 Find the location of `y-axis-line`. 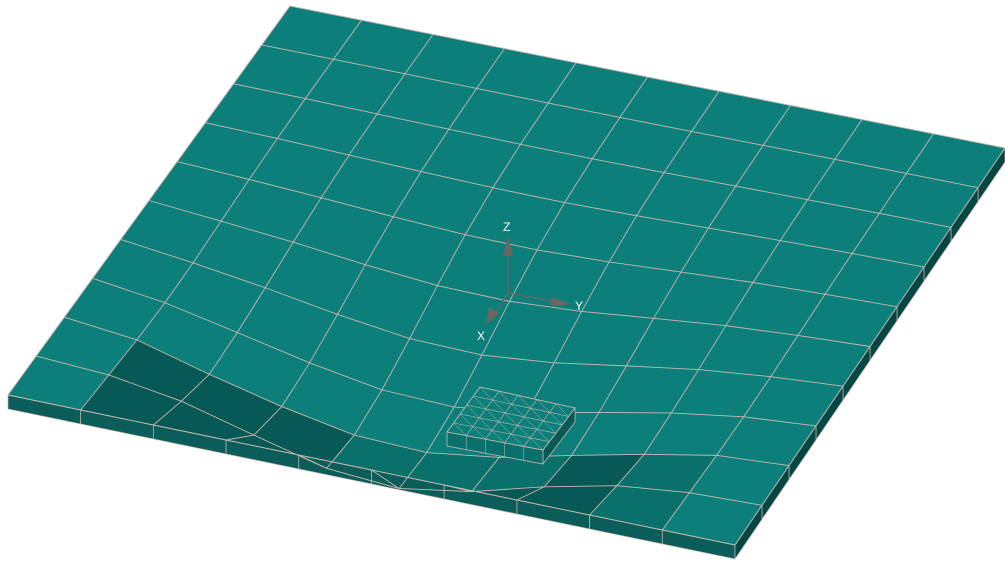

y-axis-line is located at coordinates (532, 297).